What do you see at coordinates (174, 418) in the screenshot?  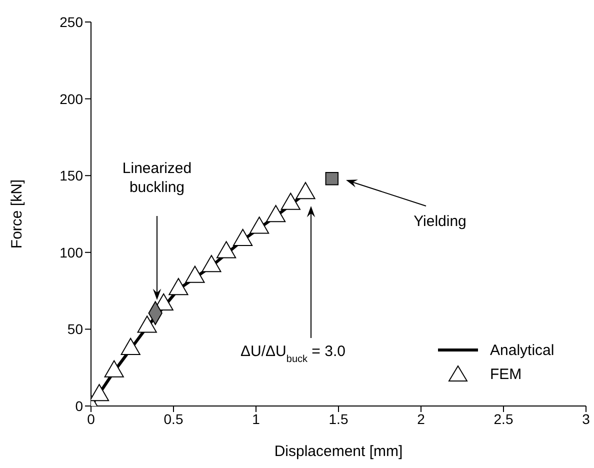 I see `x-tick-label: 0.5` at bounding box center [174, 418].